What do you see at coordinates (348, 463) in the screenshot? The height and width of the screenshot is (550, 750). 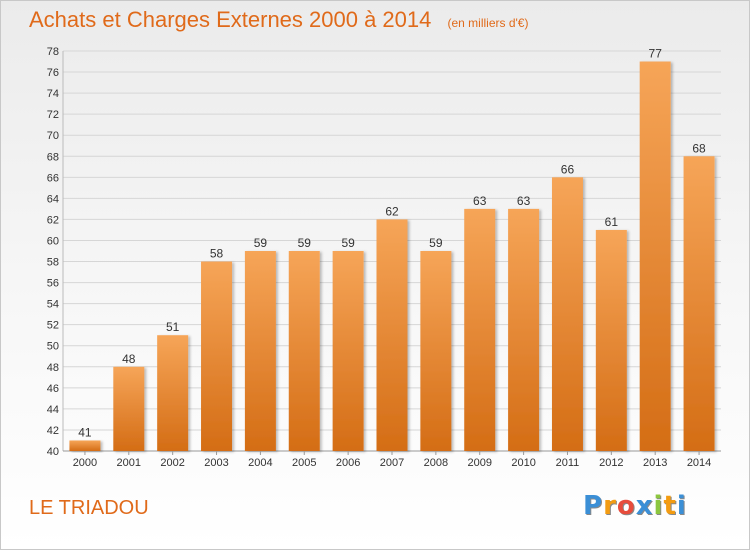 I see `x-tick-label: 2006` at bounding box center [348, 463].